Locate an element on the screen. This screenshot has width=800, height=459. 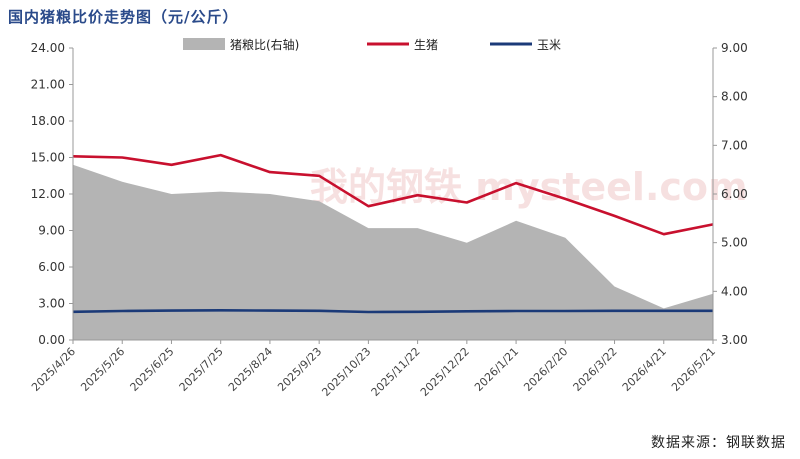
legend: 猪粮比(右轴) 生猪 玉米 is located at coordinates (372, 44).